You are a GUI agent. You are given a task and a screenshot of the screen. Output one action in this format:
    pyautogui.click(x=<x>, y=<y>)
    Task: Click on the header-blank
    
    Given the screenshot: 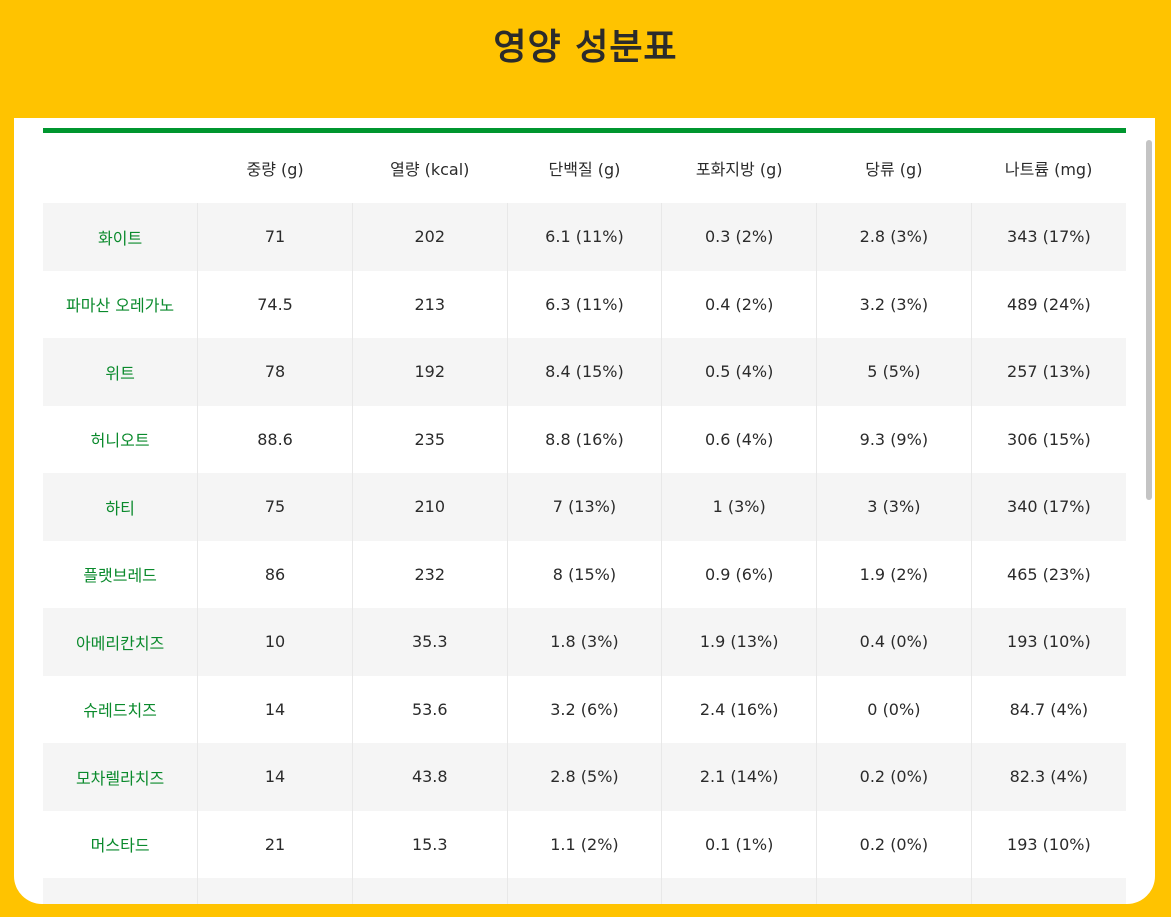 What is the action you would take?
    pyautogui.click(x=120, y=168)
    